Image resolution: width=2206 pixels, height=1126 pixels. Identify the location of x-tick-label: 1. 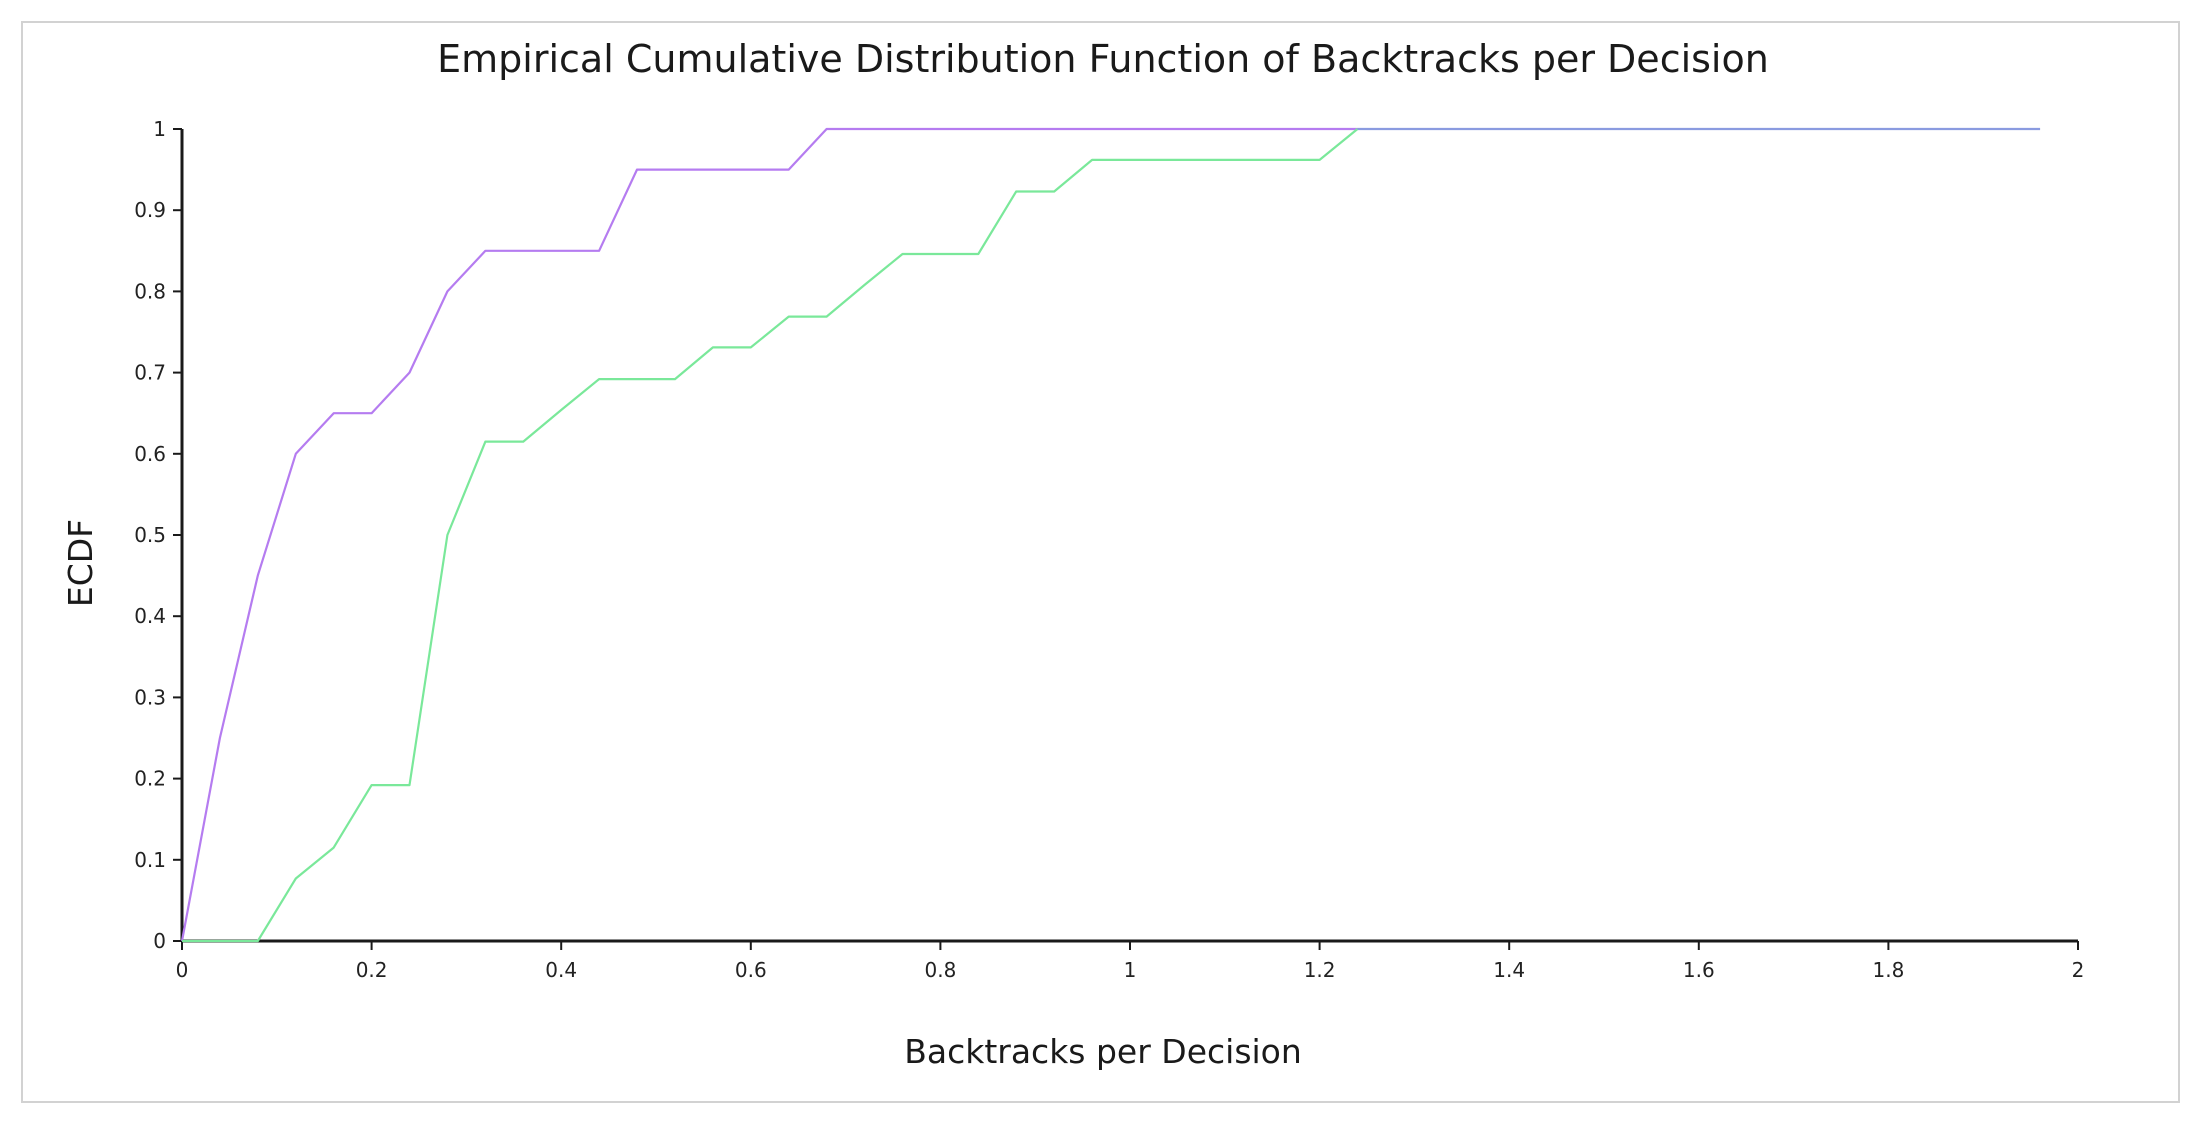
(1130, 970).